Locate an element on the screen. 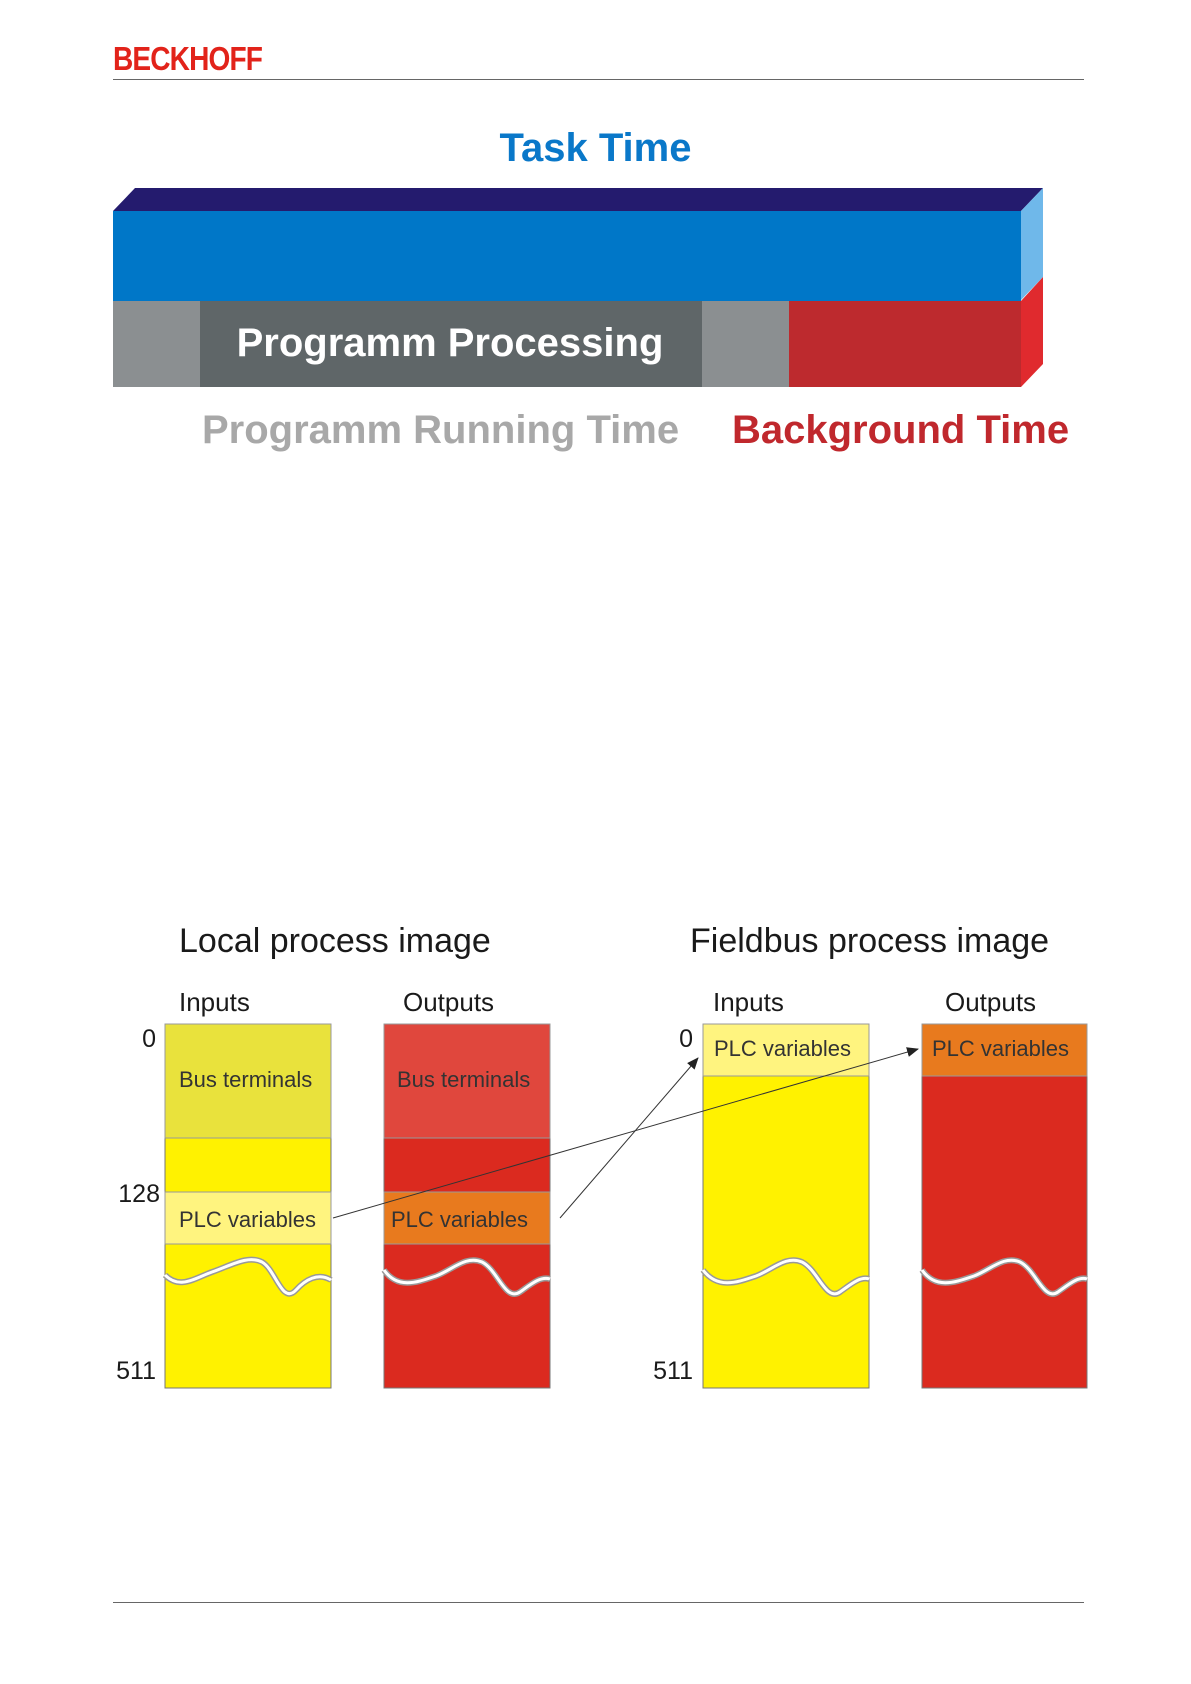 The width and height of the screenshot is (1191, 1684). fieldbus-inputs-plc-variables is located at coordinates (786, 1050).